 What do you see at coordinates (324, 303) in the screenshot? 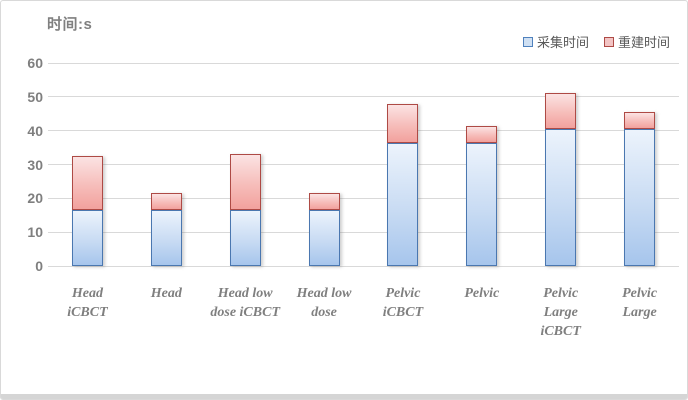
I see `category-label: Head low dose` at bounding box center [324, 303].